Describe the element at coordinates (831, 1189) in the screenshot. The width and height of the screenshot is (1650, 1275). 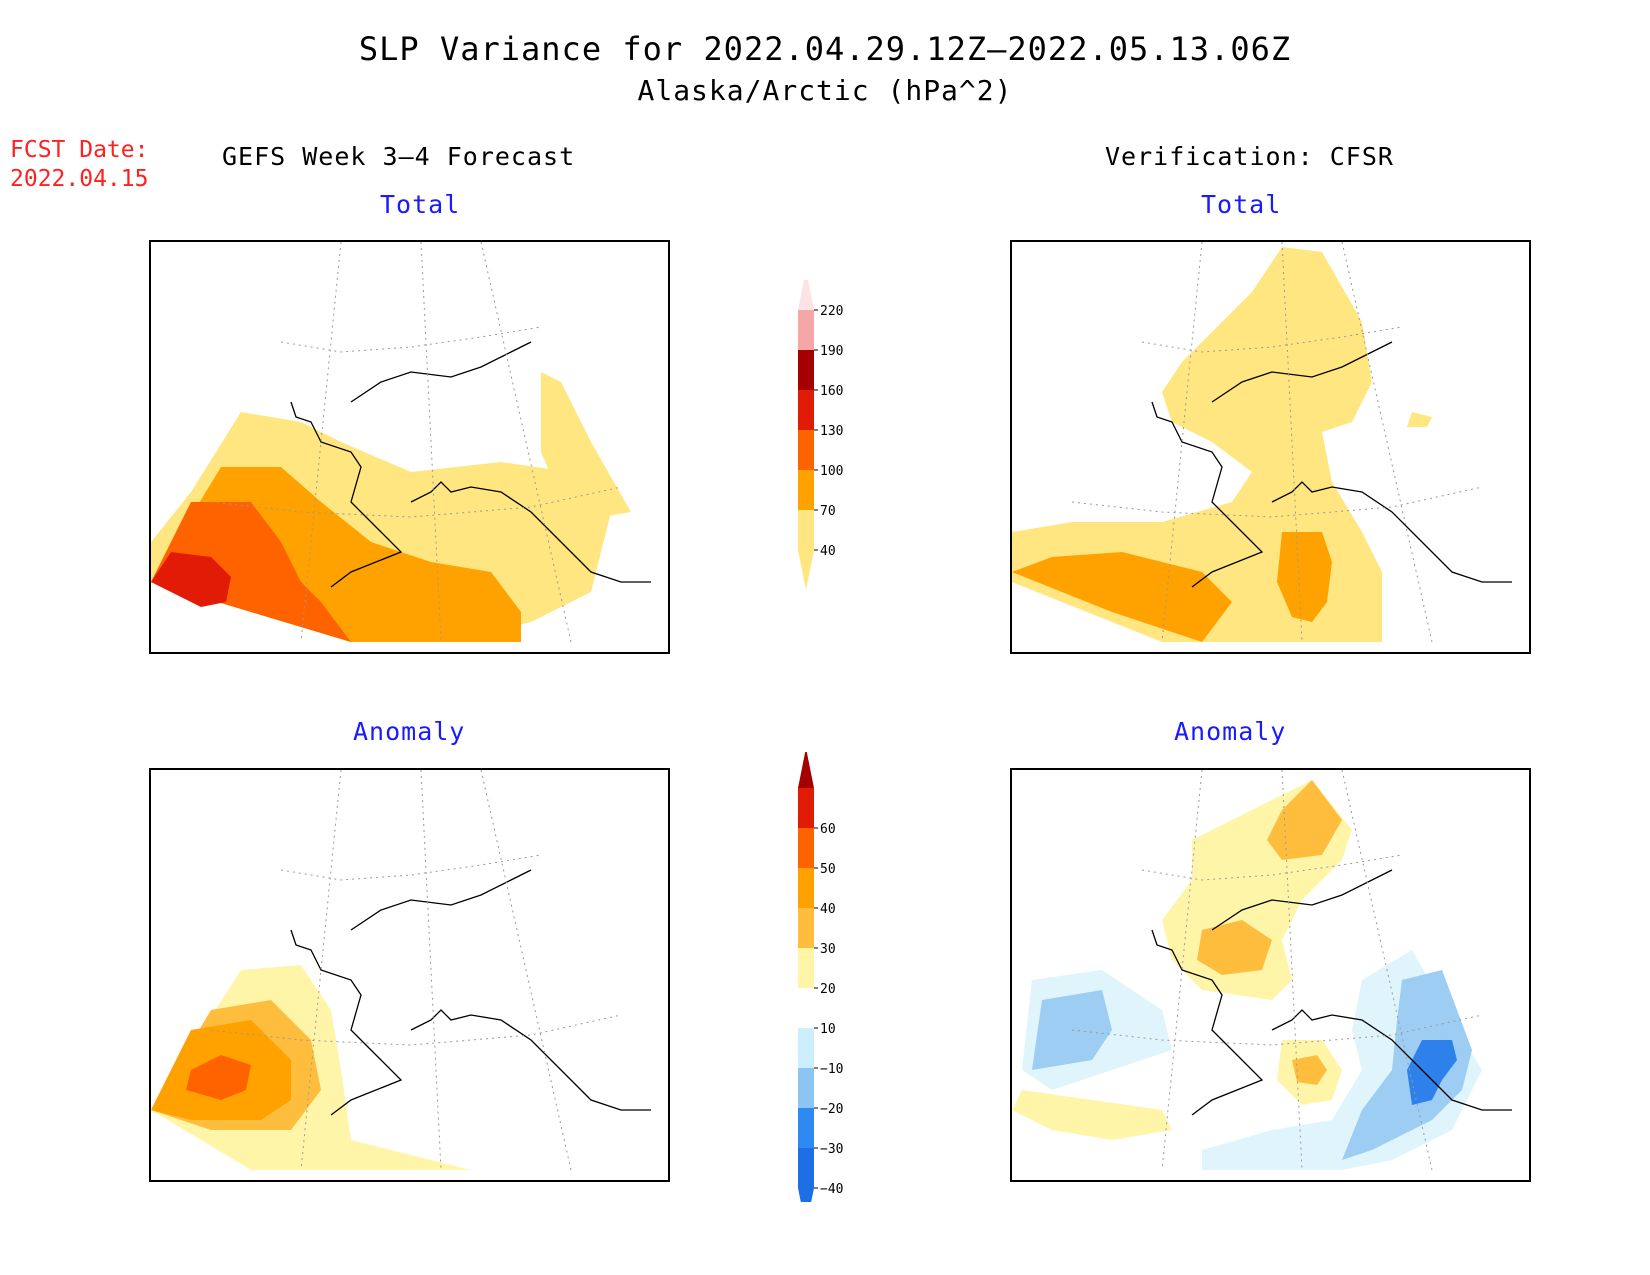
I see `anomaly-colorbar-tick-label: −40` at that location.